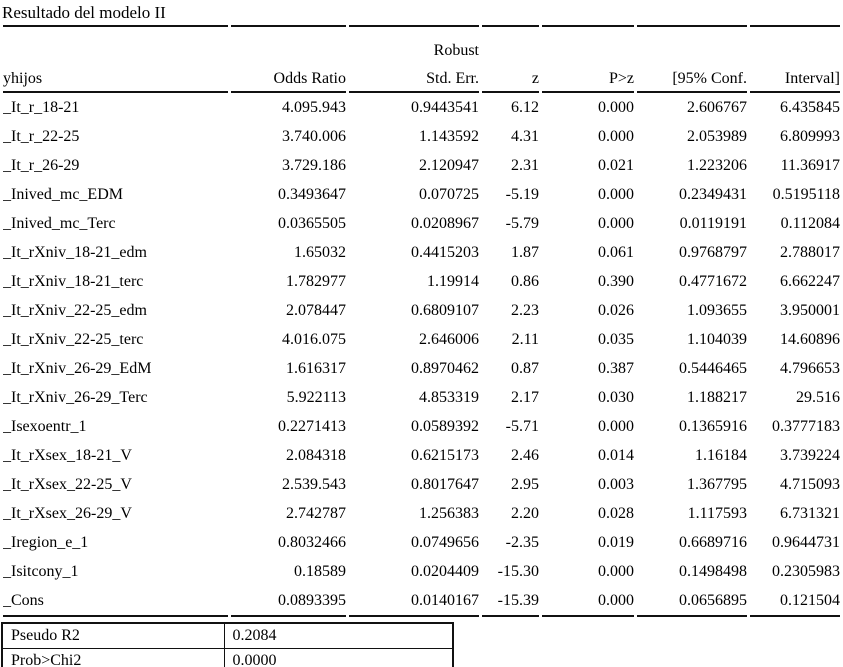 The image size is (843, 667). Describe the element at coordinates (312, 223) in the screenshot. I see `cell-value: 0.0365505` at that location.